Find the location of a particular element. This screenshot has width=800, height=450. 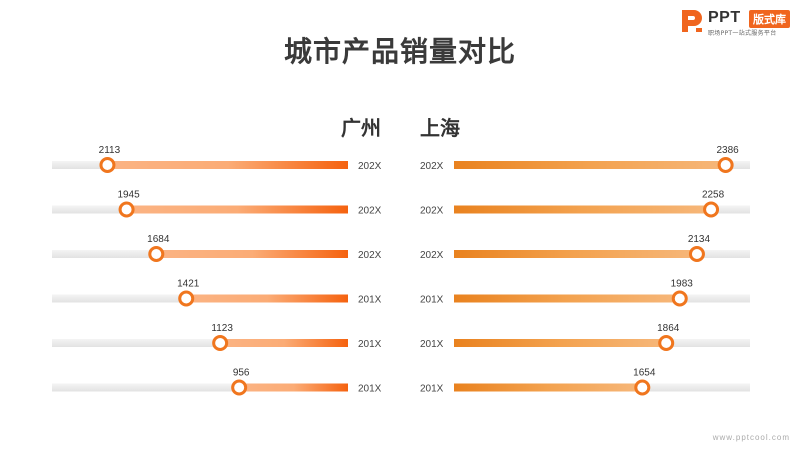

brand-badge: 版式库 is located at coordinates (769, 19).